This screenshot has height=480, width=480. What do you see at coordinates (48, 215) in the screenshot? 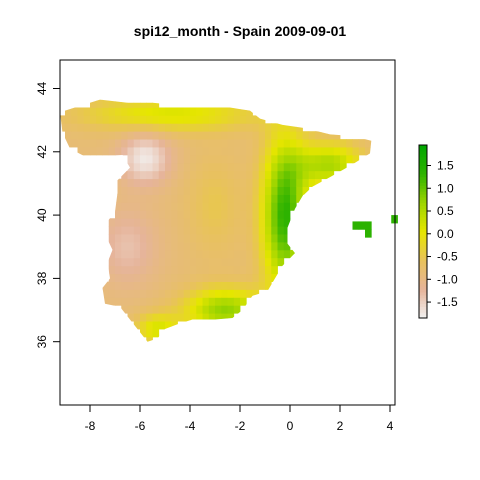
I see `y-axis: 36 38 40 42 44` at bounding box center [48, 215].